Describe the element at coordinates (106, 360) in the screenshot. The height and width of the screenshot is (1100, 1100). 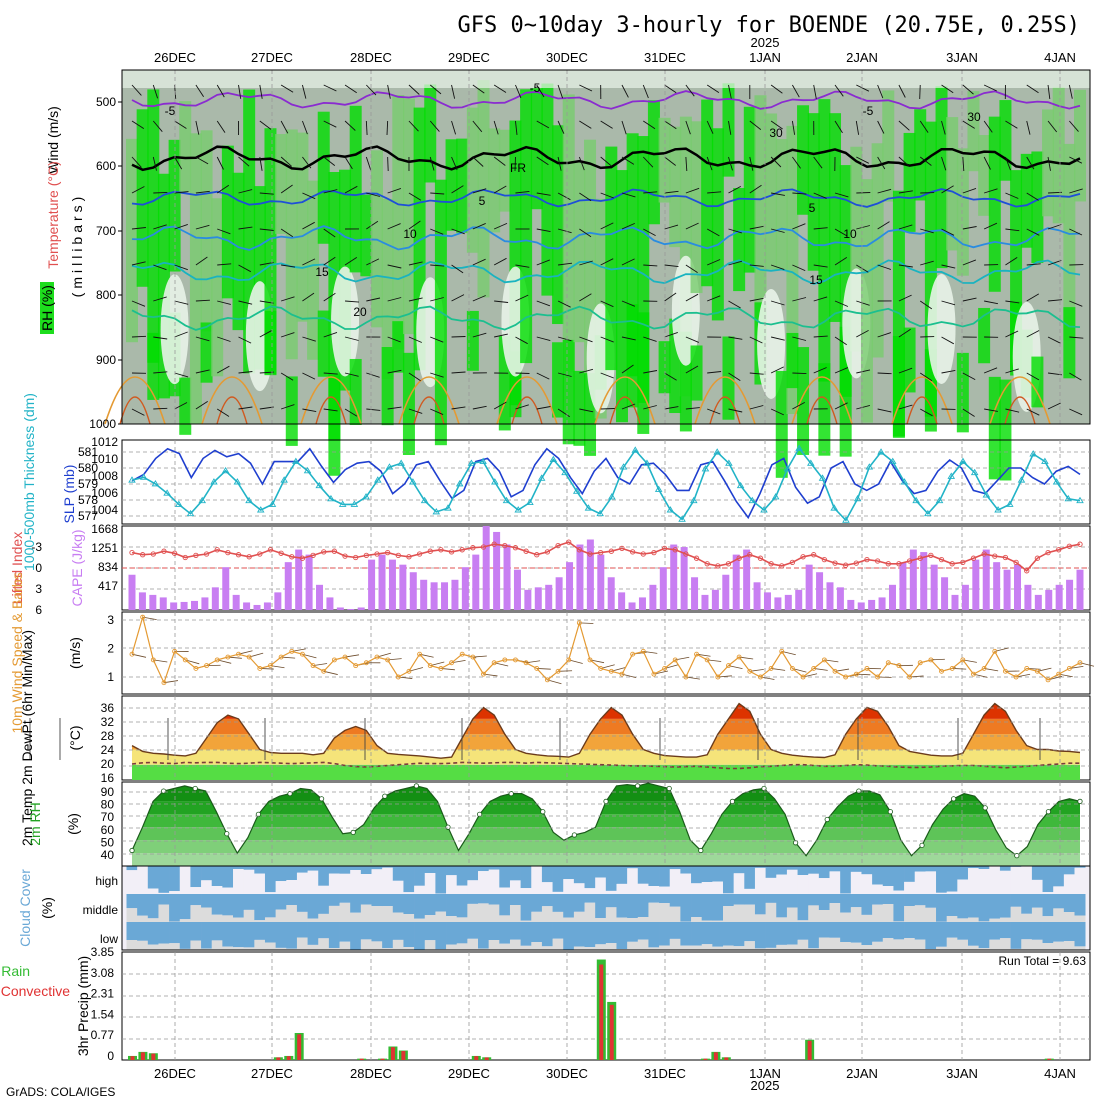
I see `pressure-tick-label: 900` at that location.